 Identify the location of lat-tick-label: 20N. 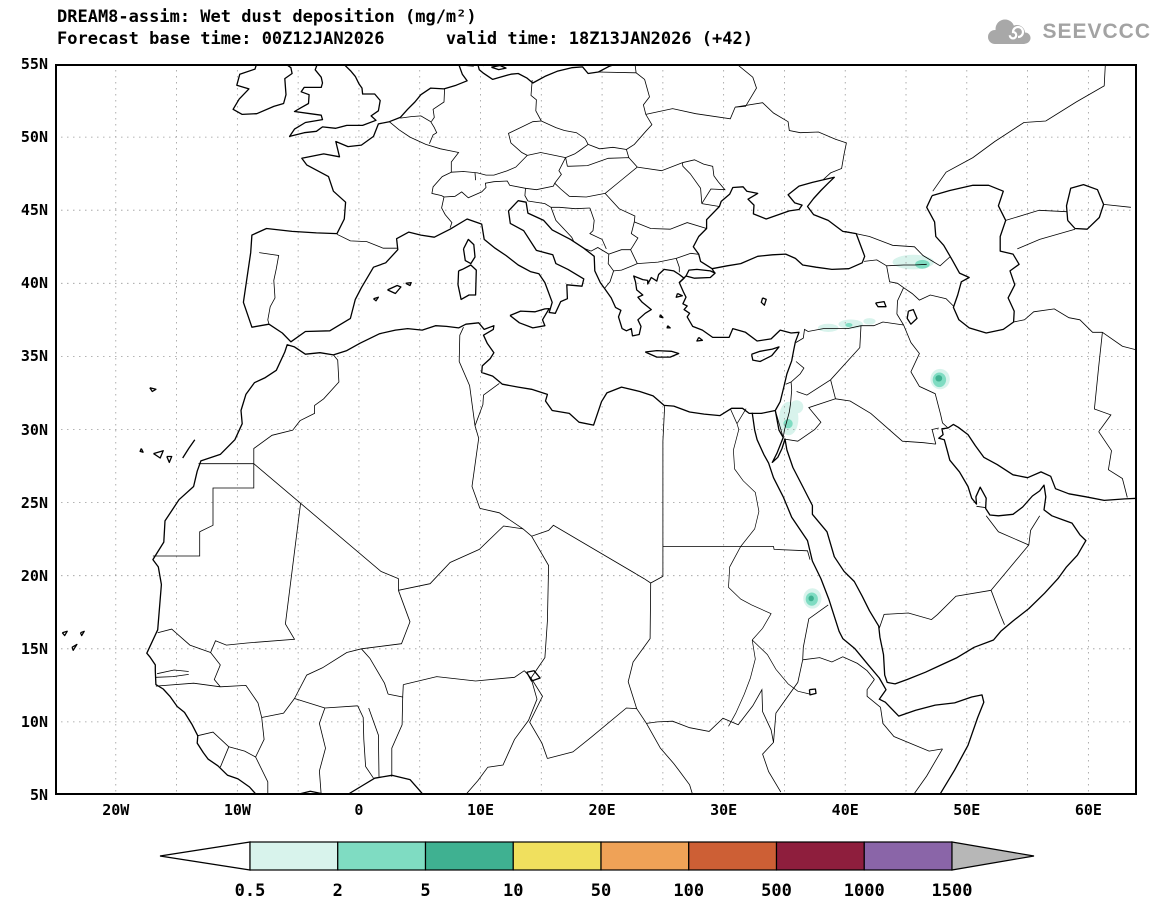
(34, 575).